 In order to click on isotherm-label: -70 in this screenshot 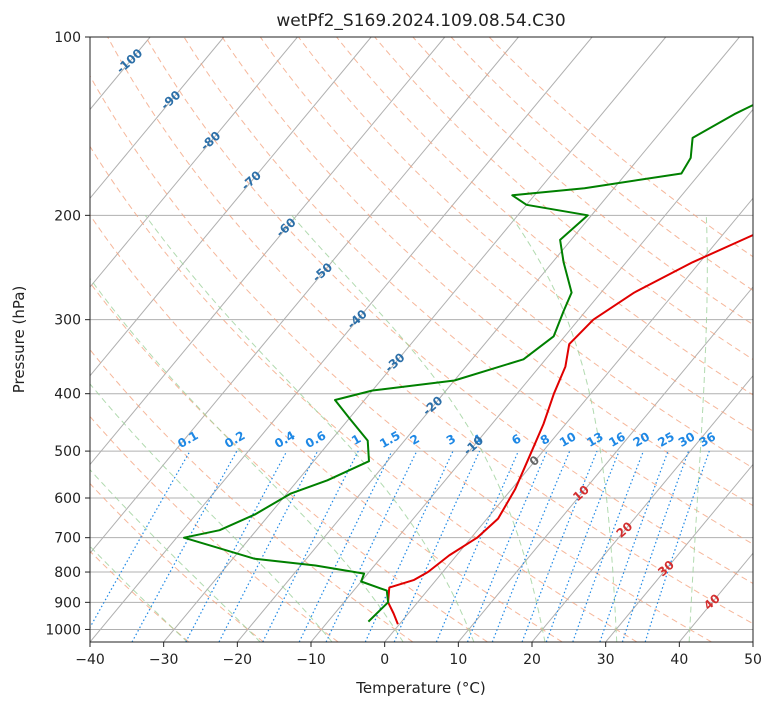, I will do `click(251, 180)`.